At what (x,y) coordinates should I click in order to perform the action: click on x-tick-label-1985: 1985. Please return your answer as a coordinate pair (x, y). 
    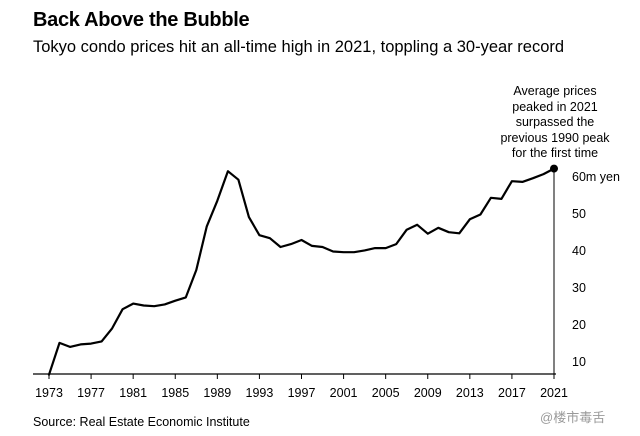
    Looking at the image, I should click on (175, 393).